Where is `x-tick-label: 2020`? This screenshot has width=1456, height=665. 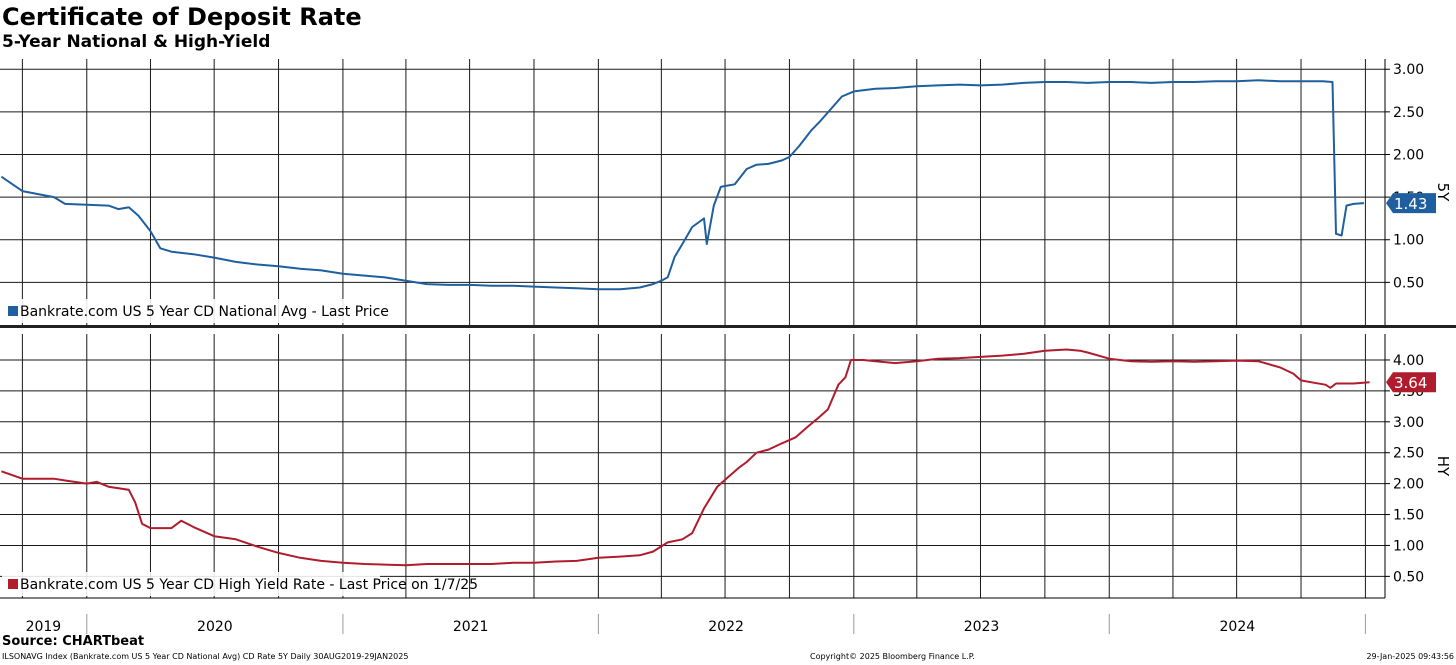
x-tick-label: 2020 is located at coordinates (215, 627).